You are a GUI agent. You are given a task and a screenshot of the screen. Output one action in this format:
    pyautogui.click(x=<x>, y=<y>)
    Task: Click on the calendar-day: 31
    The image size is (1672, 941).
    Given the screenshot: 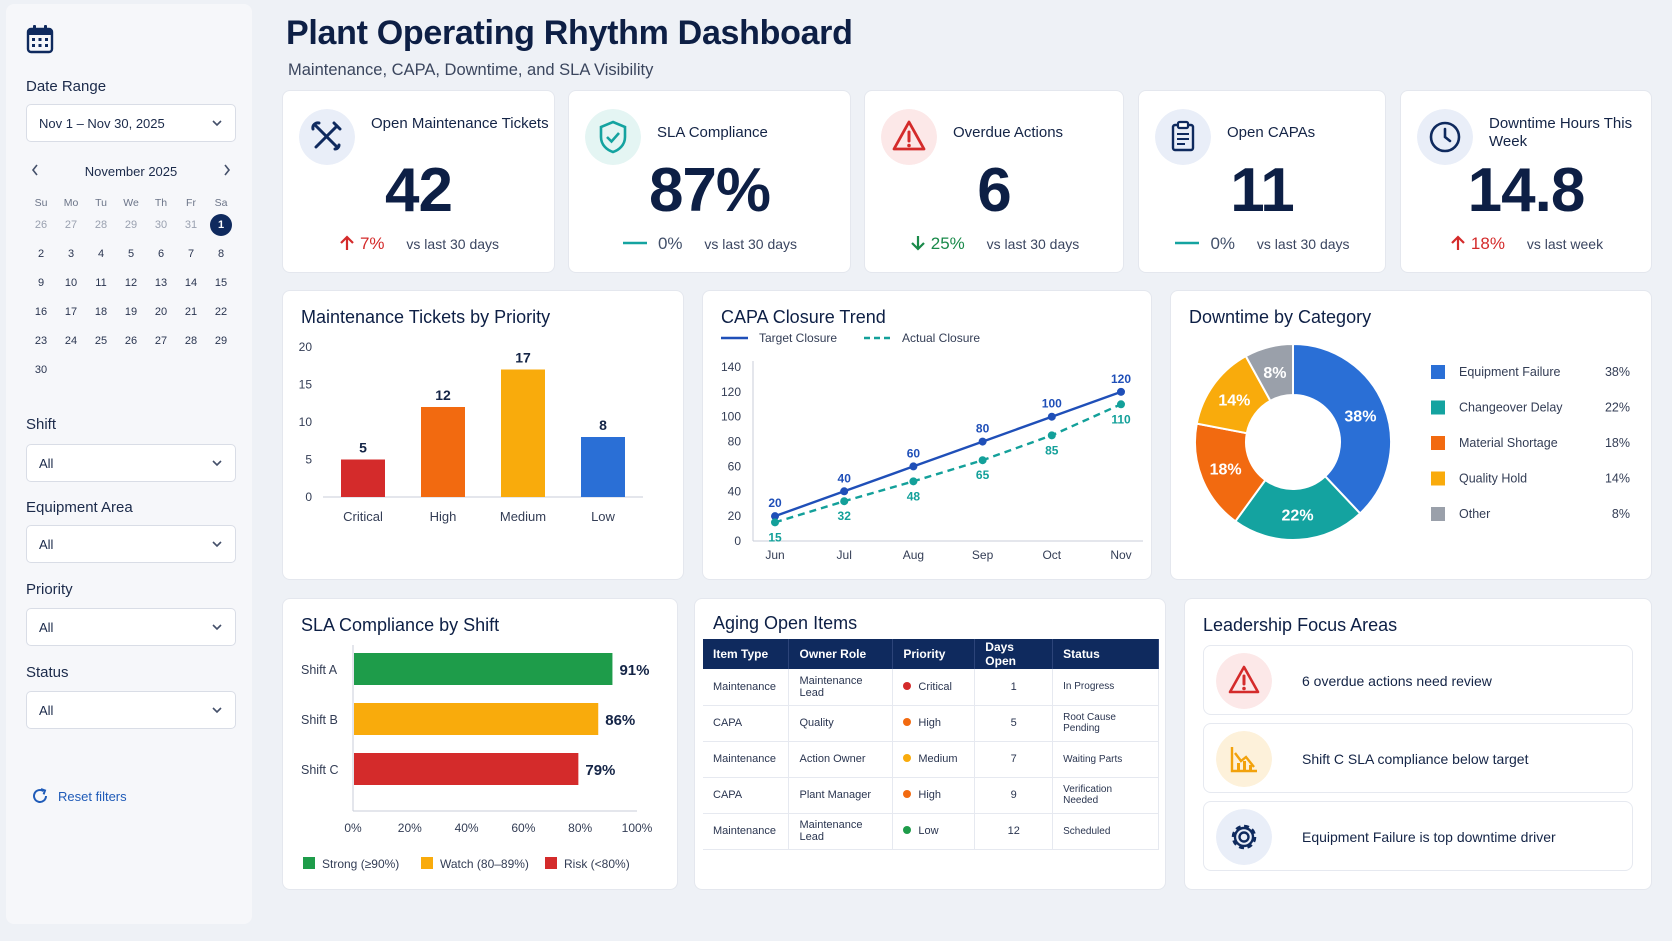 What is the action you would take?
    pyautogui.click(x=191, y=228)
    